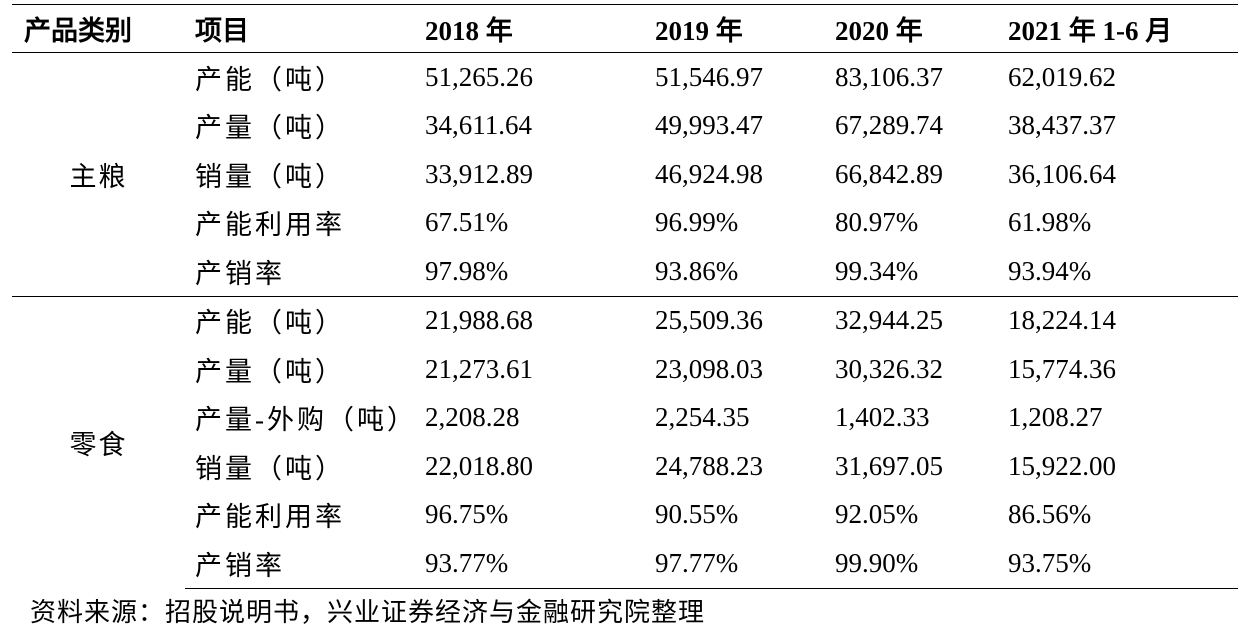  I want to click on value-cell: 21,988.68, so click(540, 320).